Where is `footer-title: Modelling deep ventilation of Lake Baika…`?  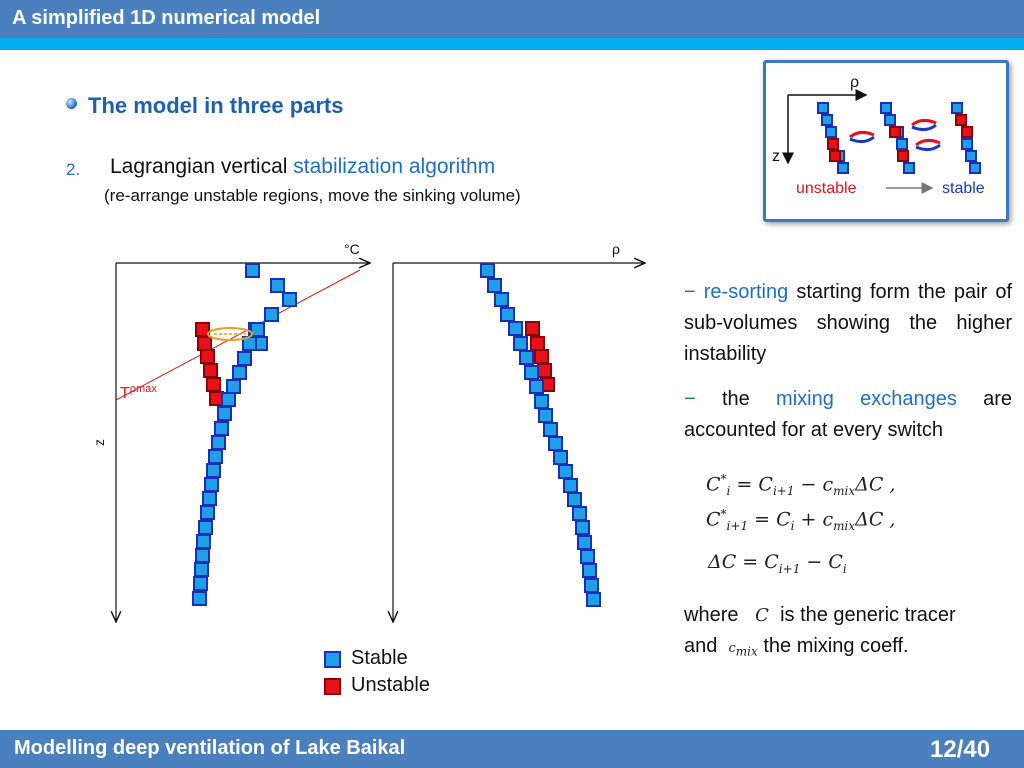
footer-title: Modelling deep ventilation of Lake Baika… is located at coordinates (210, 748).